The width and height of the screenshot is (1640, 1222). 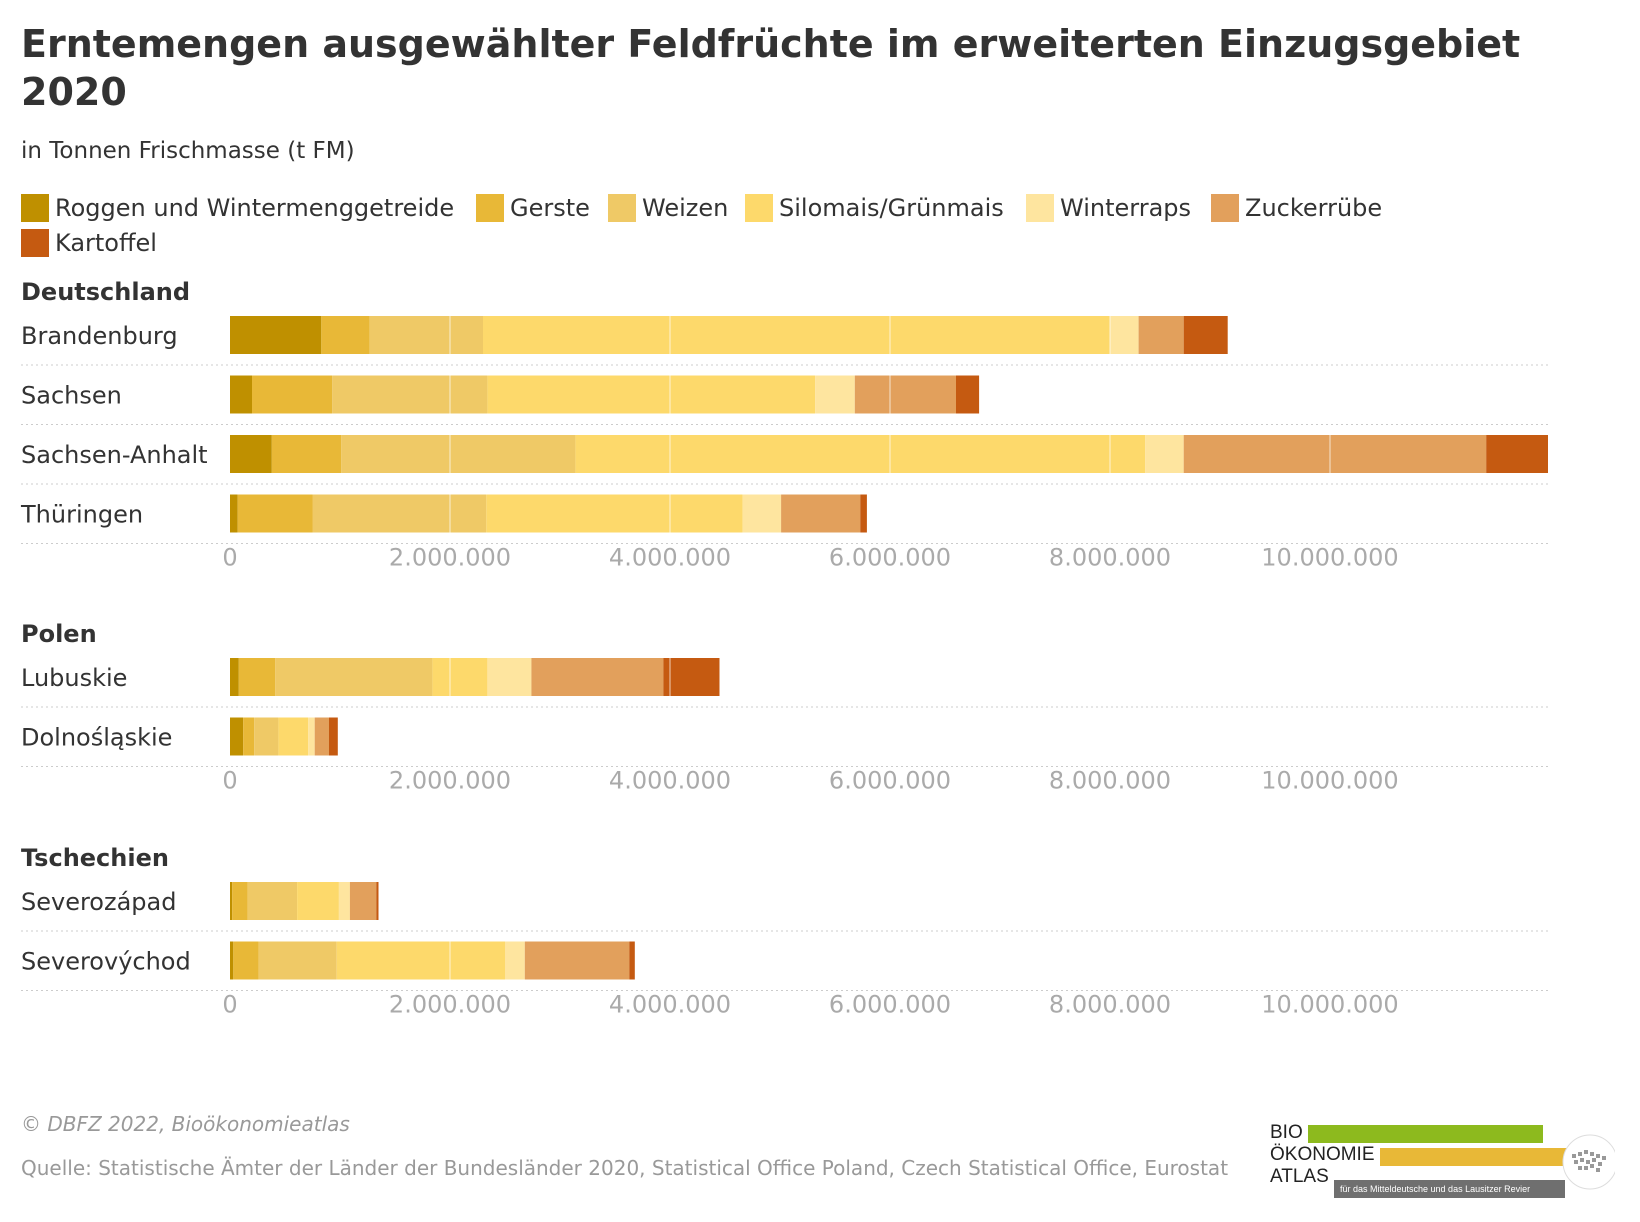 What do you see at coordinates (668, 208) in the screenshot?
I see `legend-item: Weizen` at bounding box center [668, 208].